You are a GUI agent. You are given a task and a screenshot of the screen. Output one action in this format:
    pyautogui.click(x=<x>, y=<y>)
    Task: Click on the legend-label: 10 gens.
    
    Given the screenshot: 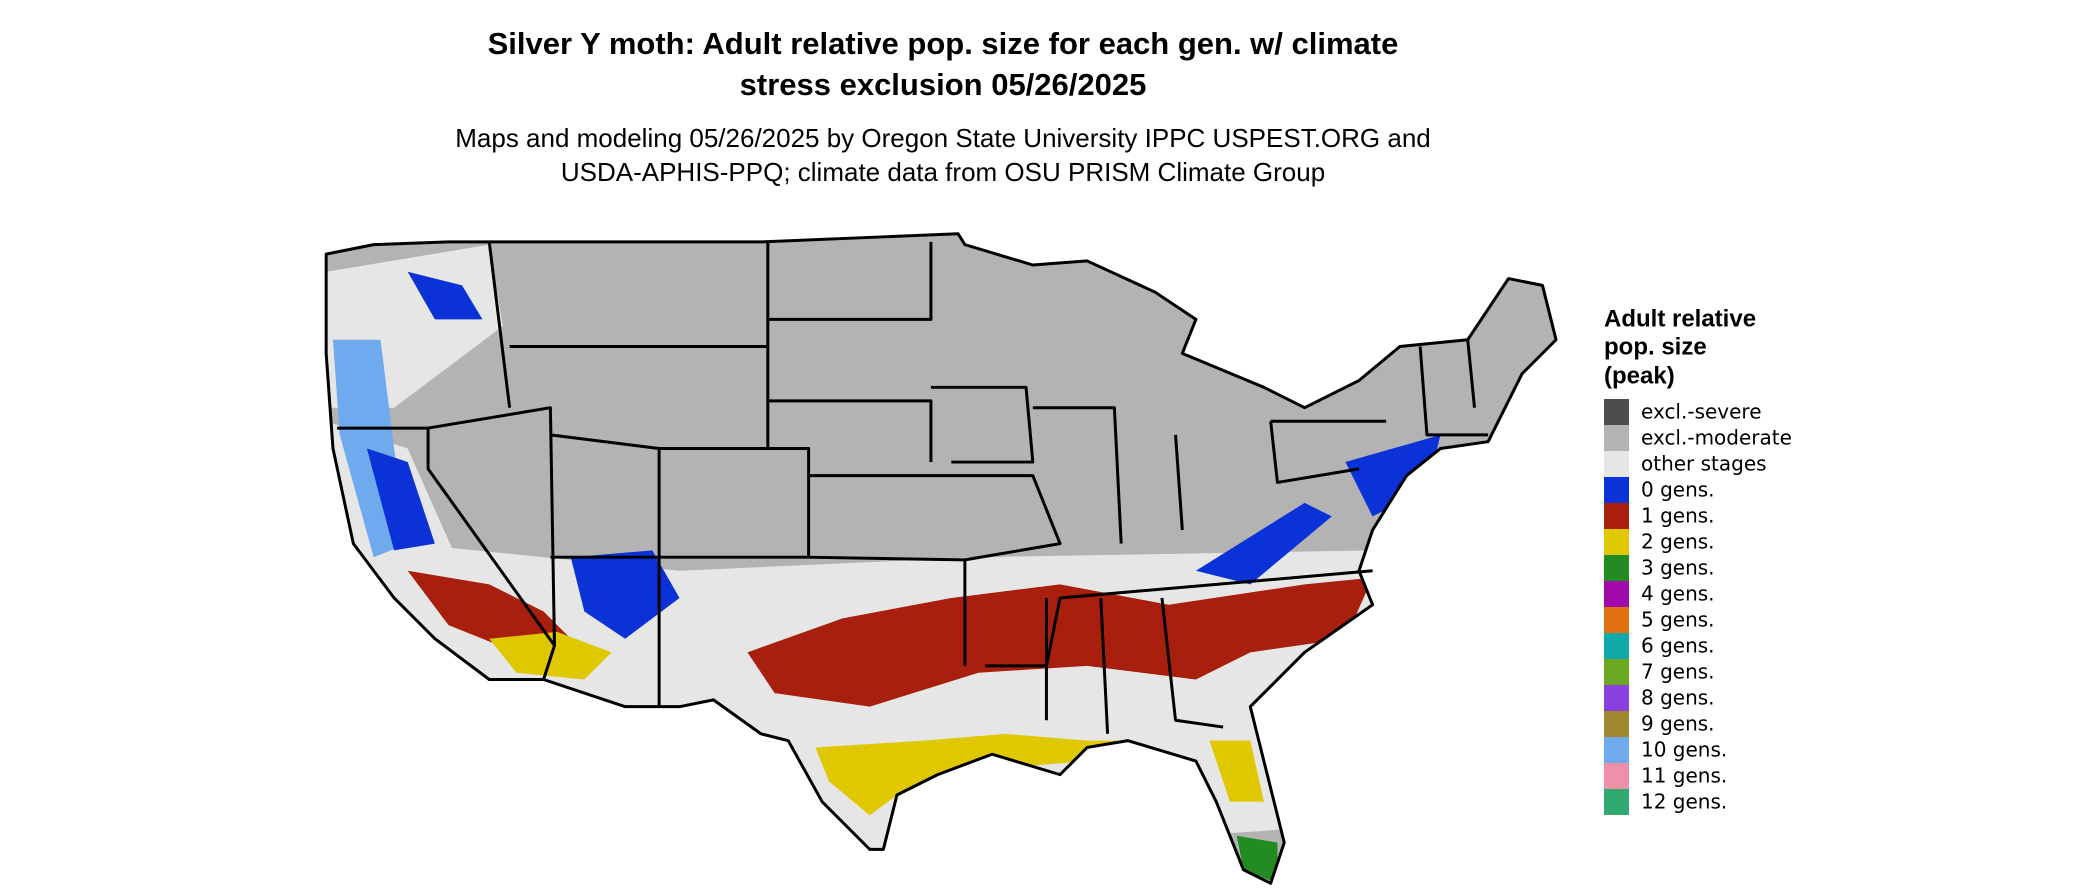 What is the action you would take?
    pyautogui.click(x=1684, y=750)
    